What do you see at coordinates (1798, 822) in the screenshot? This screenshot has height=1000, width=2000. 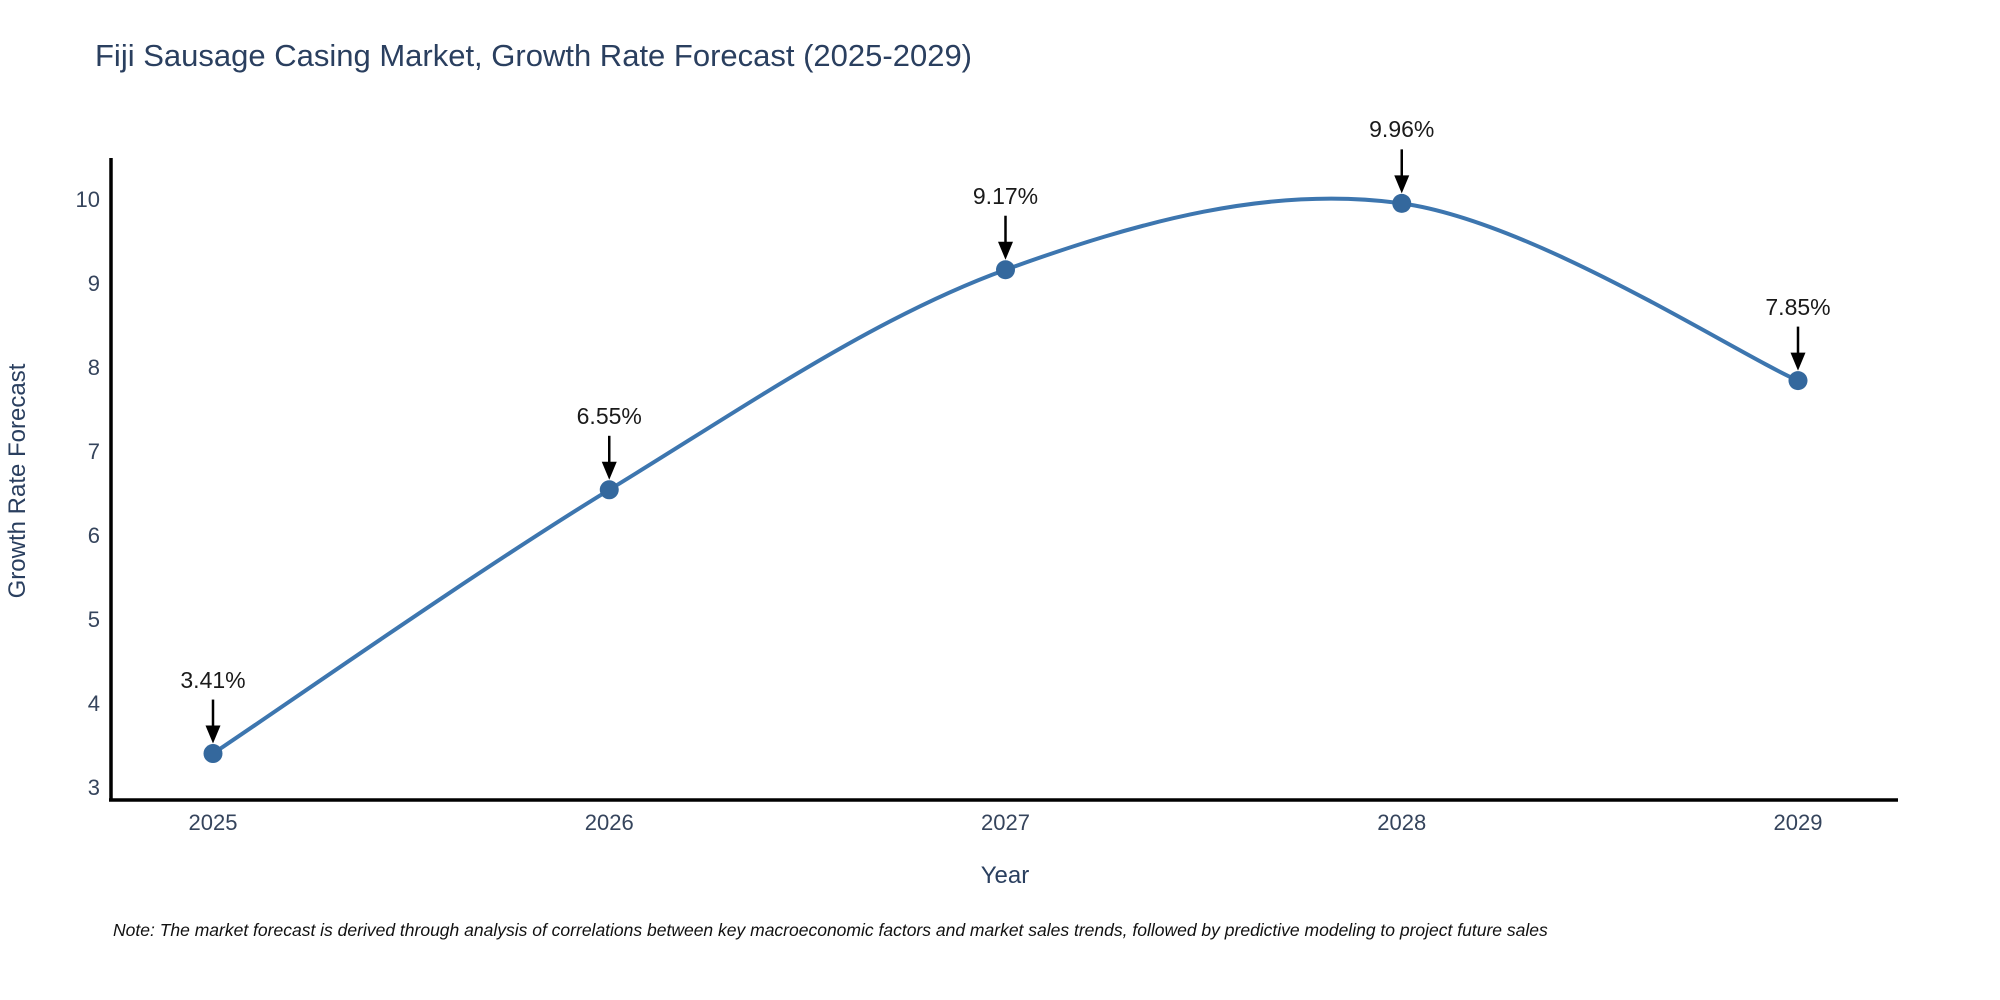 I see `x-tick-label: 2029` at bounding box center [1798, 822].